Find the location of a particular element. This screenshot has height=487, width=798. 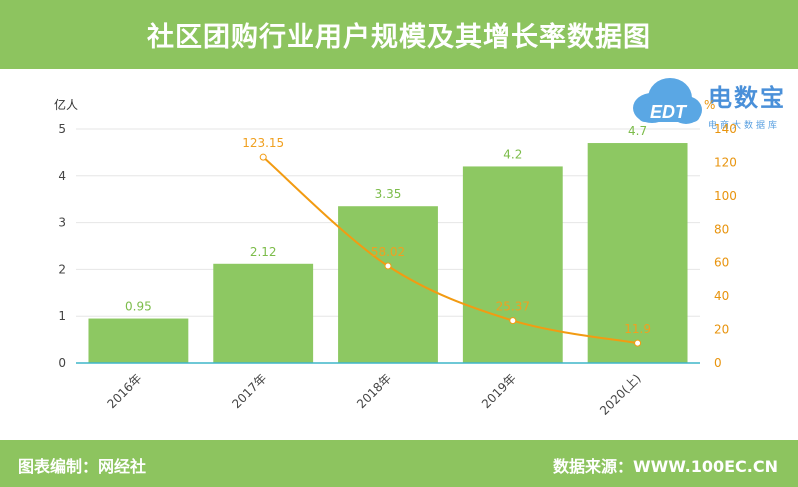

footer-bar: 图表编制：网经社 数据来源：WWW.100EC.CN is located at coordinates (399, 463).